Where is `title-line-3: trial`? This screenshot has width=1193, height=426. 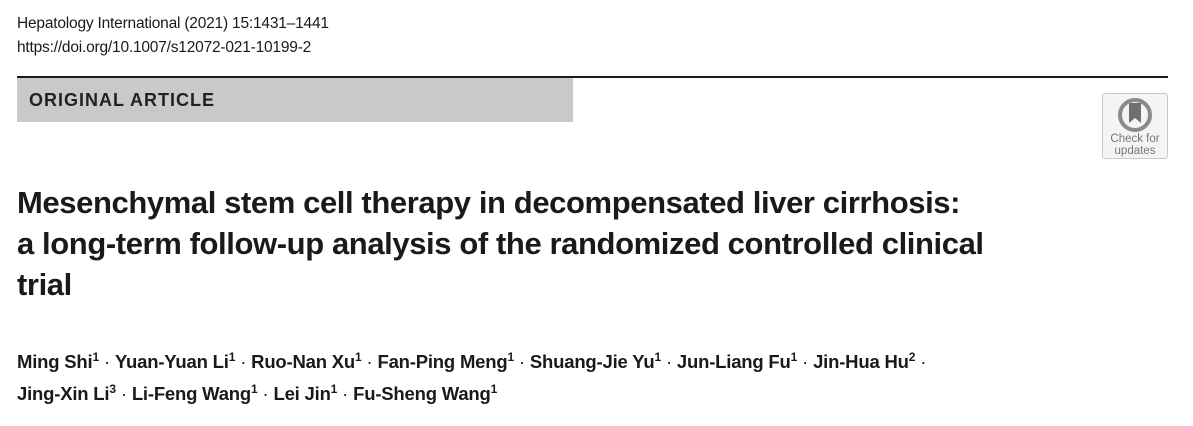
title-line-3: trial is located at coordinates (44, 284).